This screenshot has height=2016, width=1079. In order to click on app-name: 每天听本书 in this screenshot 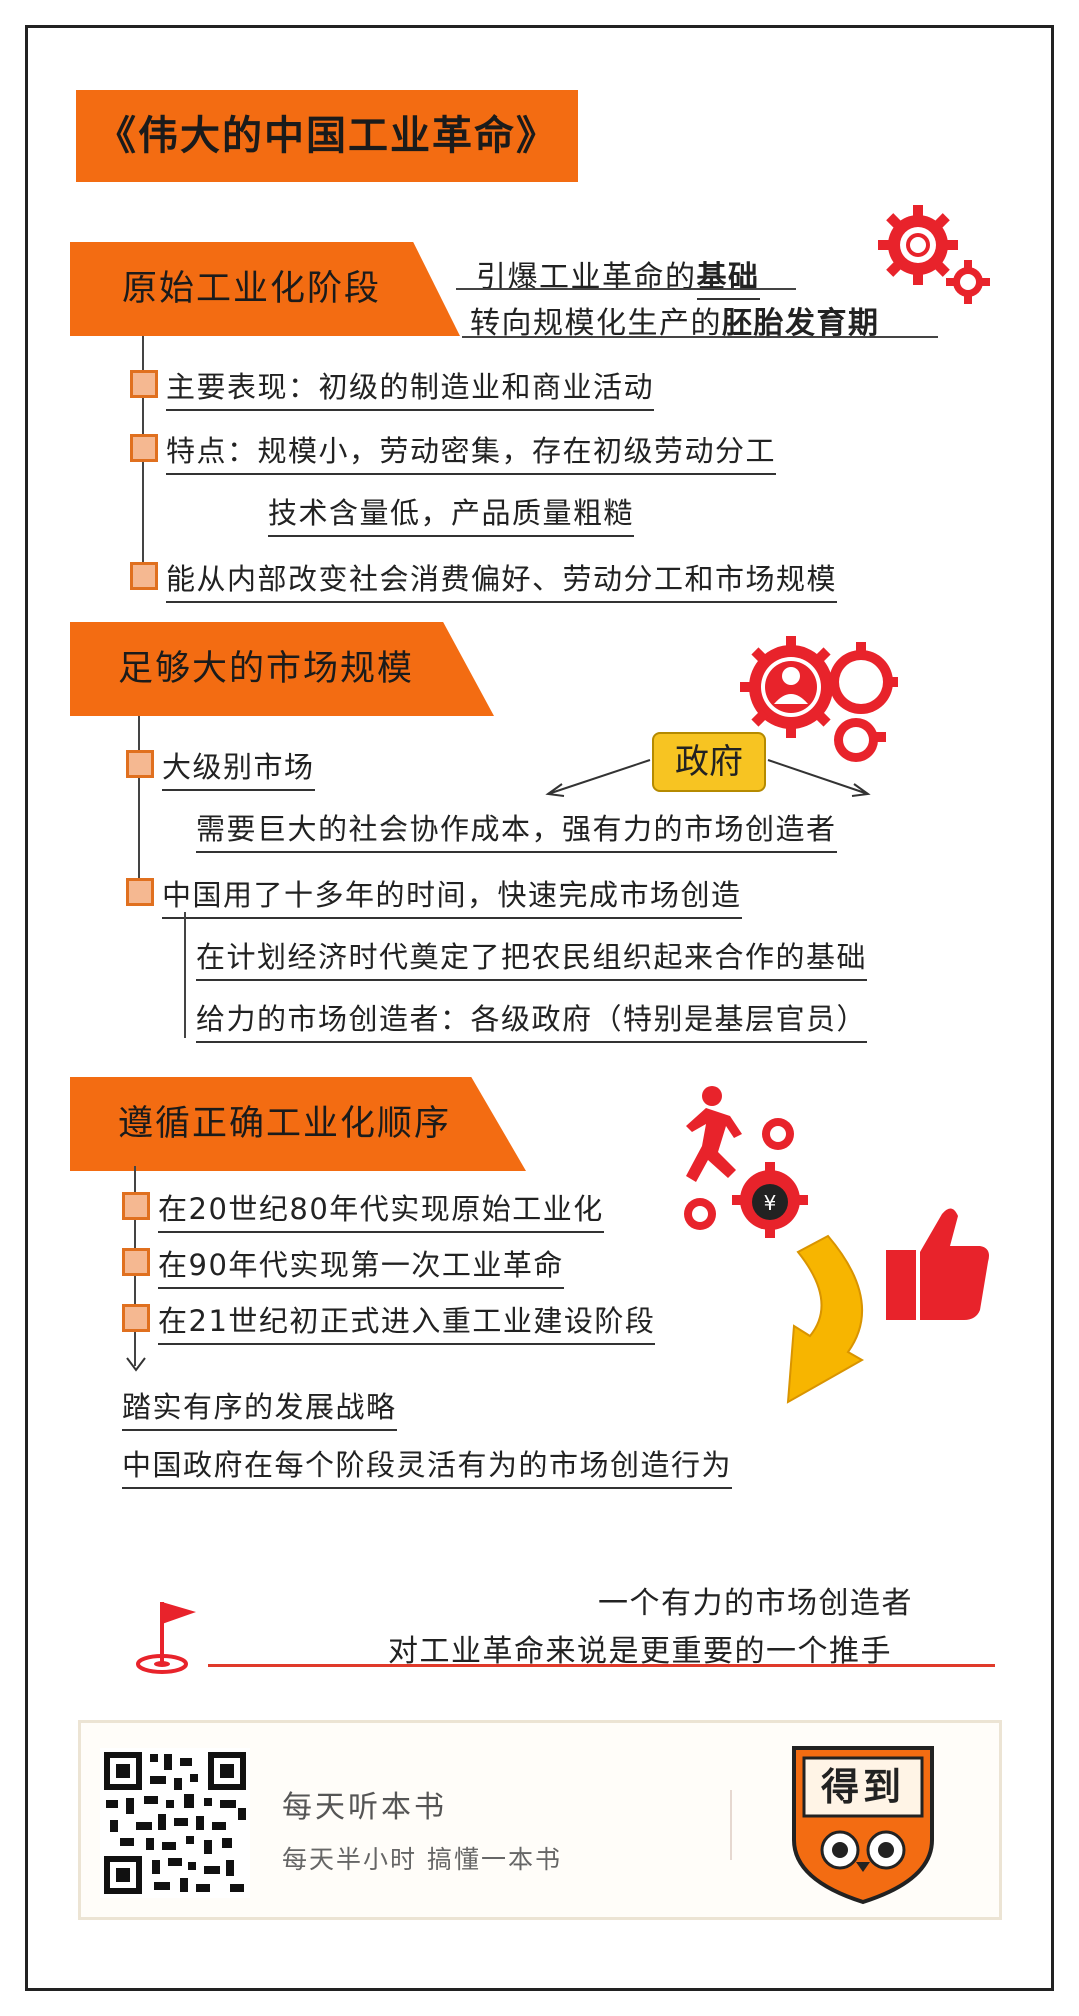, I will do `click(364, 1807)`.